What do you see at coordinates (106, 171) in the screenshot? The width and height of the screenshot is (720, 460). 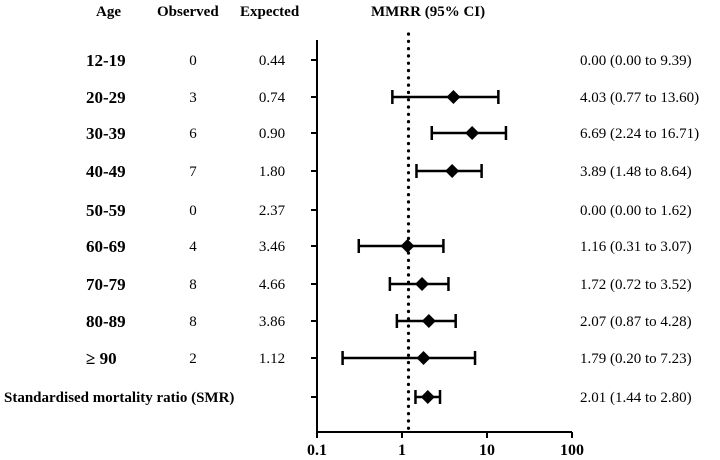 I see `age-group-label: 40-49` at bounding box center [106, 171].